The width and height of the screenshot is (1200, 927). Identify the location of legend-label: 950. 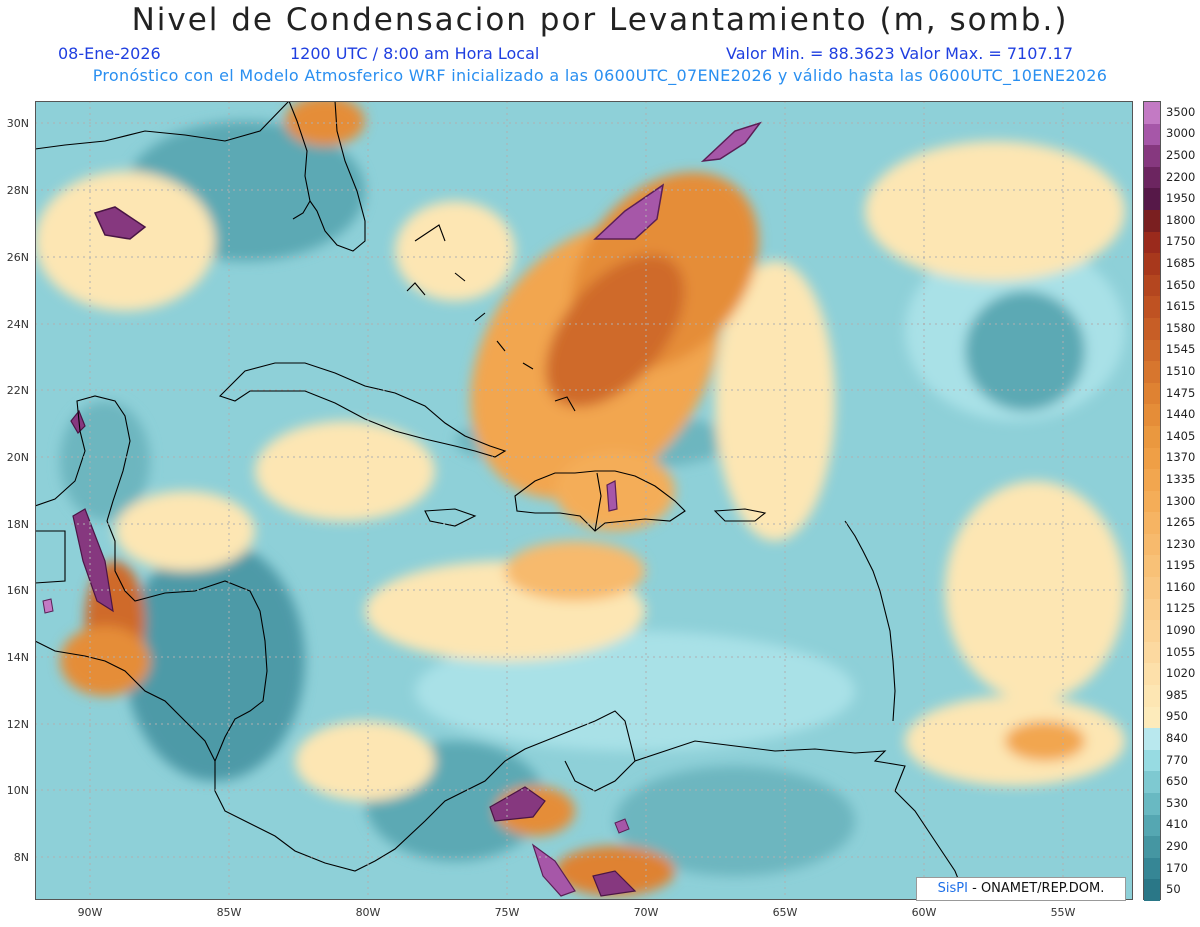
(1177, 716).